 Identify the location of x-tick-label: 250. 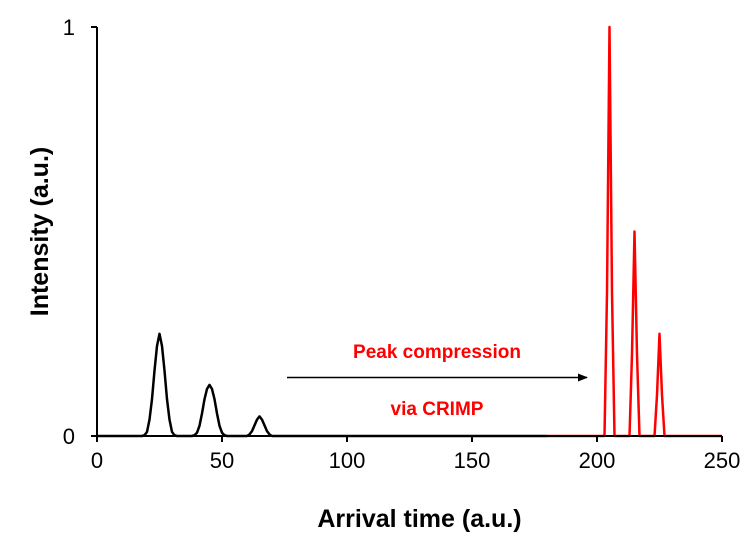
(722, 460).